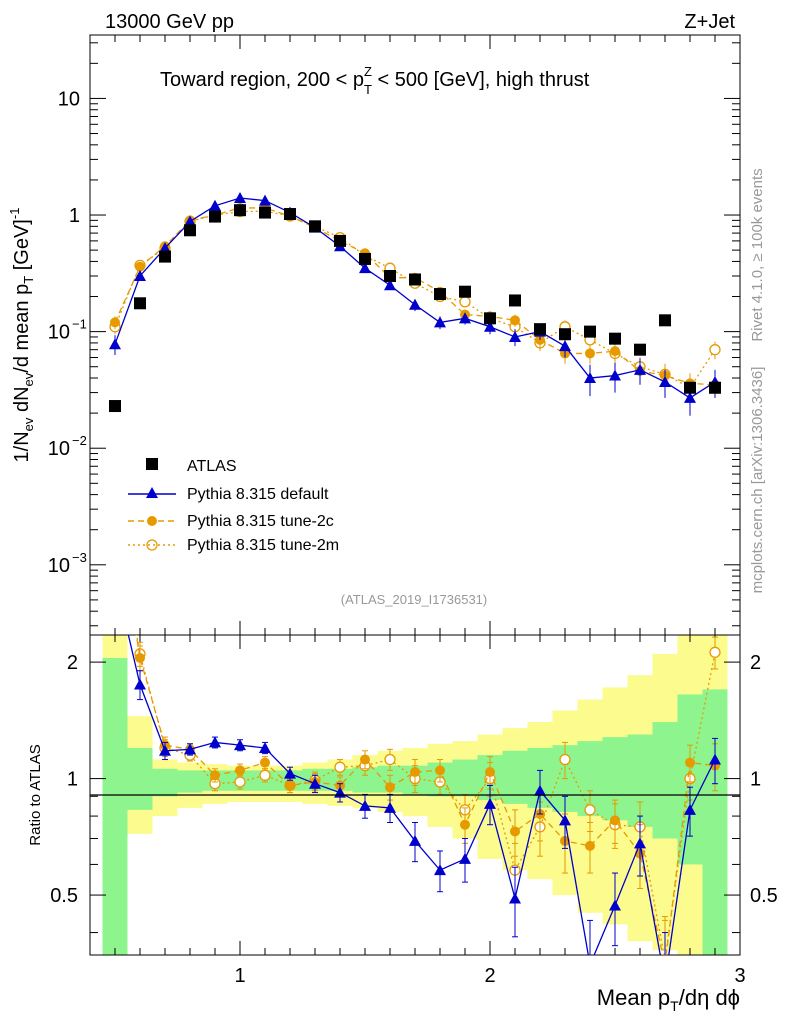 The width and height of the screenshot is (786, 1024). What do you see at coordinates (79, 324) in the screenshot?
I see `y-tick-label-exponent: −1` at bounding box center [79, 324].